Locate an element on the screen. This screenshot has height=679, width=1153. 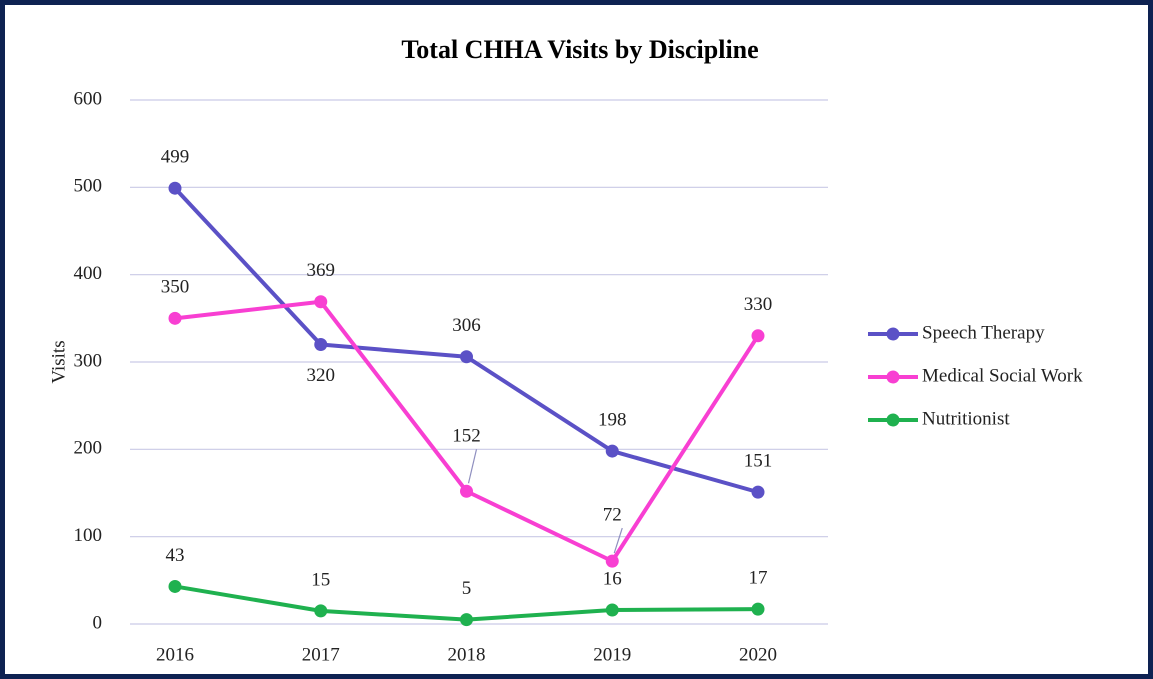
chart-title: Total CHHA Visits by Discipline is located at coordinates (579, 49).